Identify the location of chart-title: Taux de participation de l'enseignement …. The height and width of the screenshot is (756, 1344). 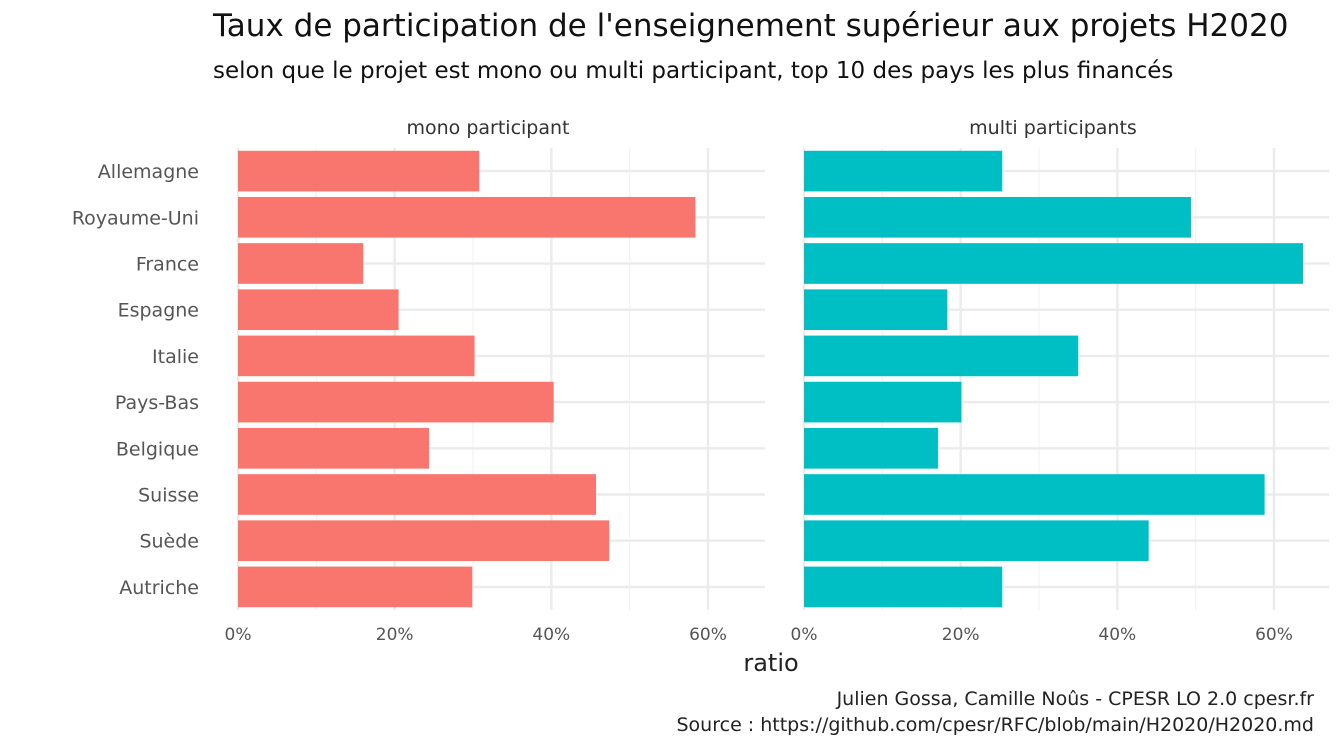
(751, 26).